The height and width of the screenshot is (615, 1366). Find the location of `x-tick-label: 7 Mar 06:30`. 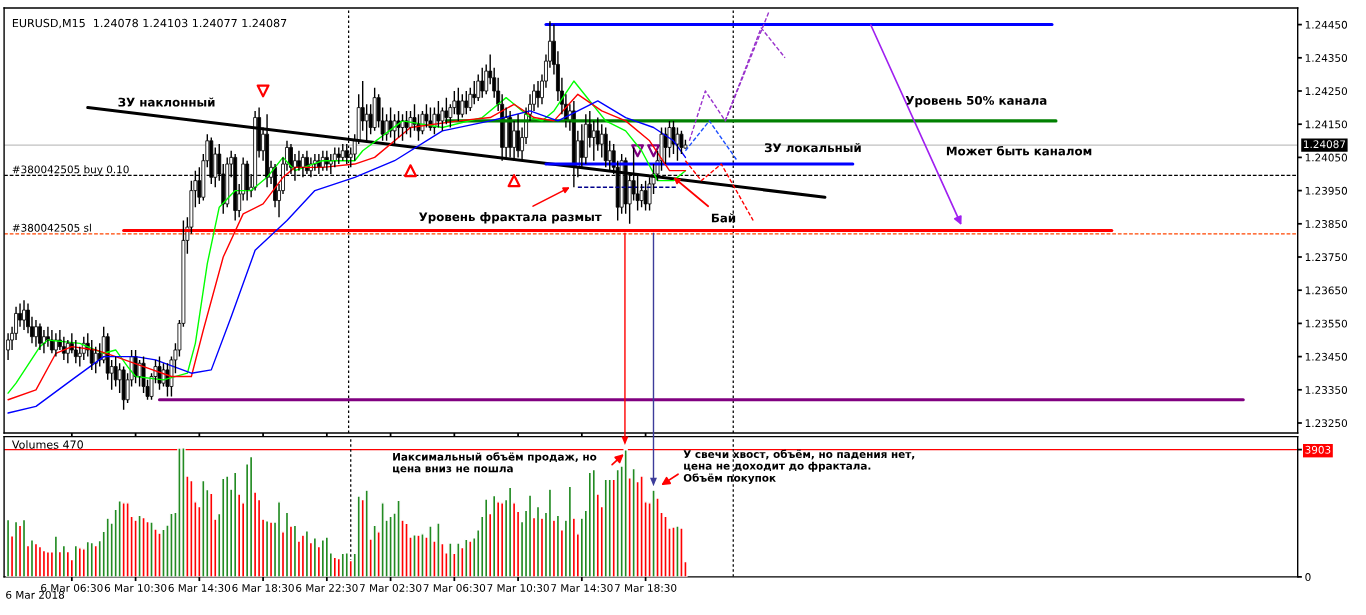

x-tick-label: 7 Mar 06:30 is located at coordinates (454, 588).